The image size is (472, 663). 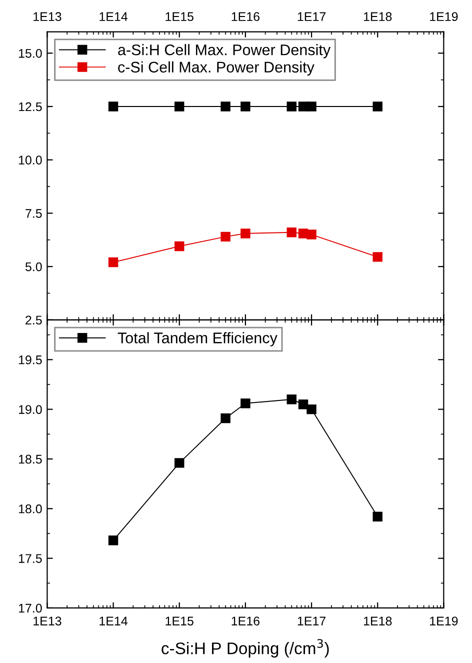 I want to click on y-tick-label: 19.0, so click(x=30, y=409).